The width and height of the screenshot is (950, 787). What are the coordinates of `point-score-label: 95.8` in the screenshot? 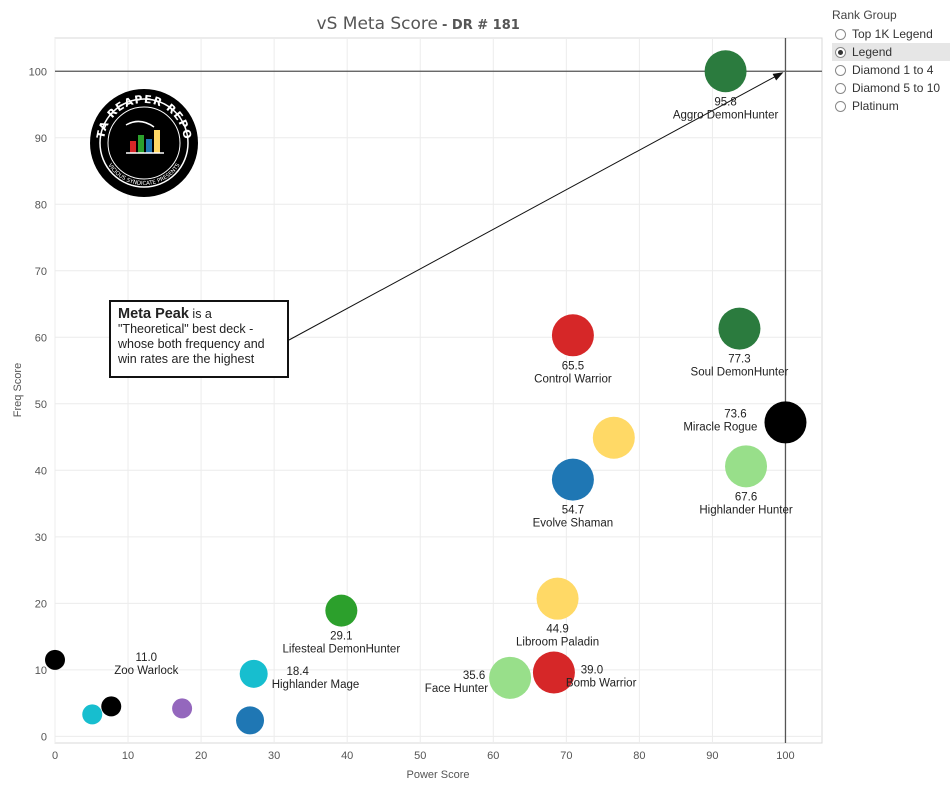 It's located at (725, 102).